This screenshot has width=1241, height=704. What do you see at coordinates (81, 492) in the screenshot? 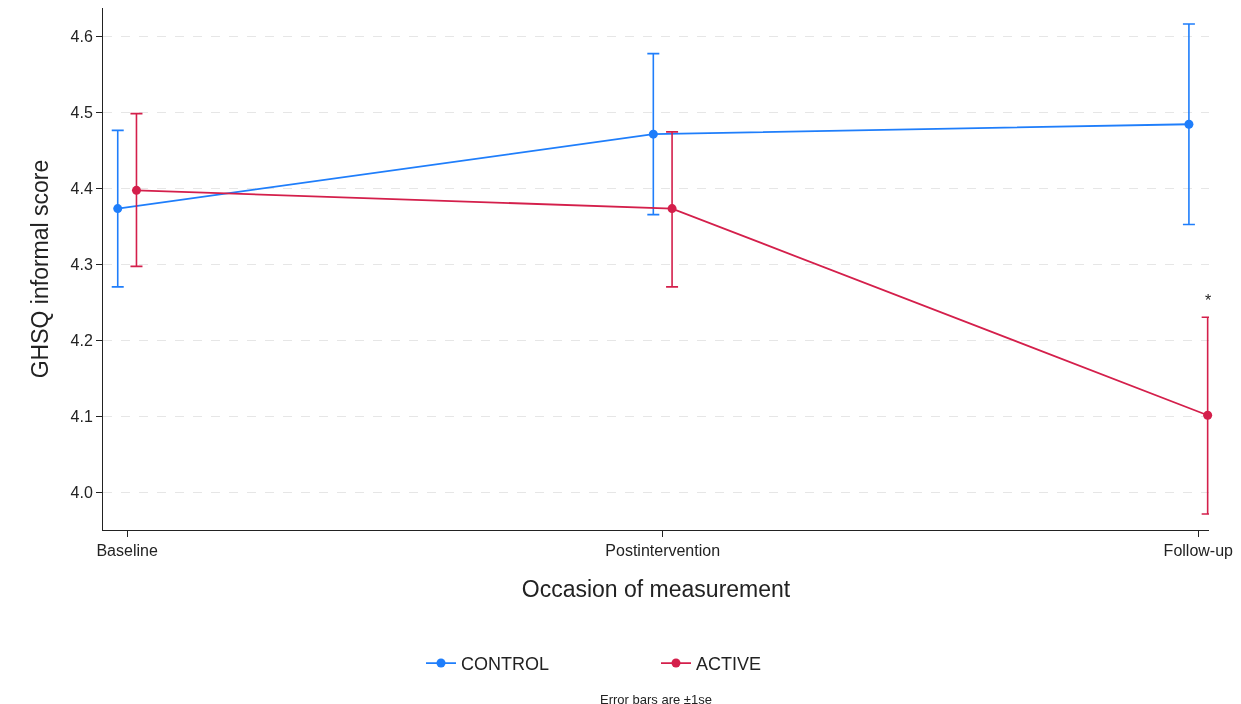
I see `y-tick-label: 4.0` at bounding box center [81, 492].